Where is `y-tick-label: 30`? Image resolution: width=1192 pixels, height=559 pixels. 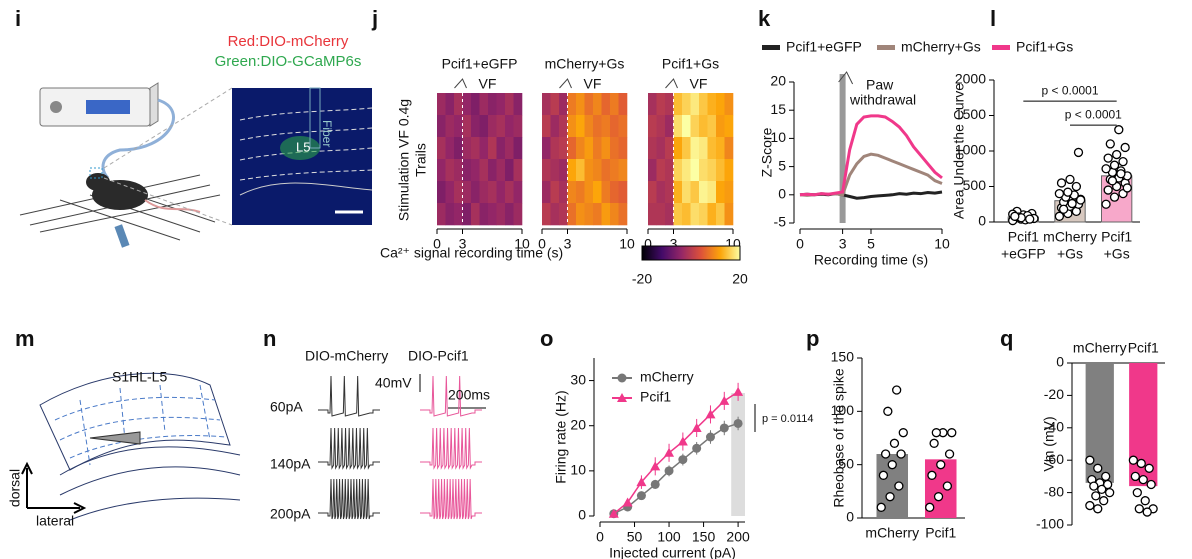 y-tick-label: 30 is located at coordinates (578, 379).